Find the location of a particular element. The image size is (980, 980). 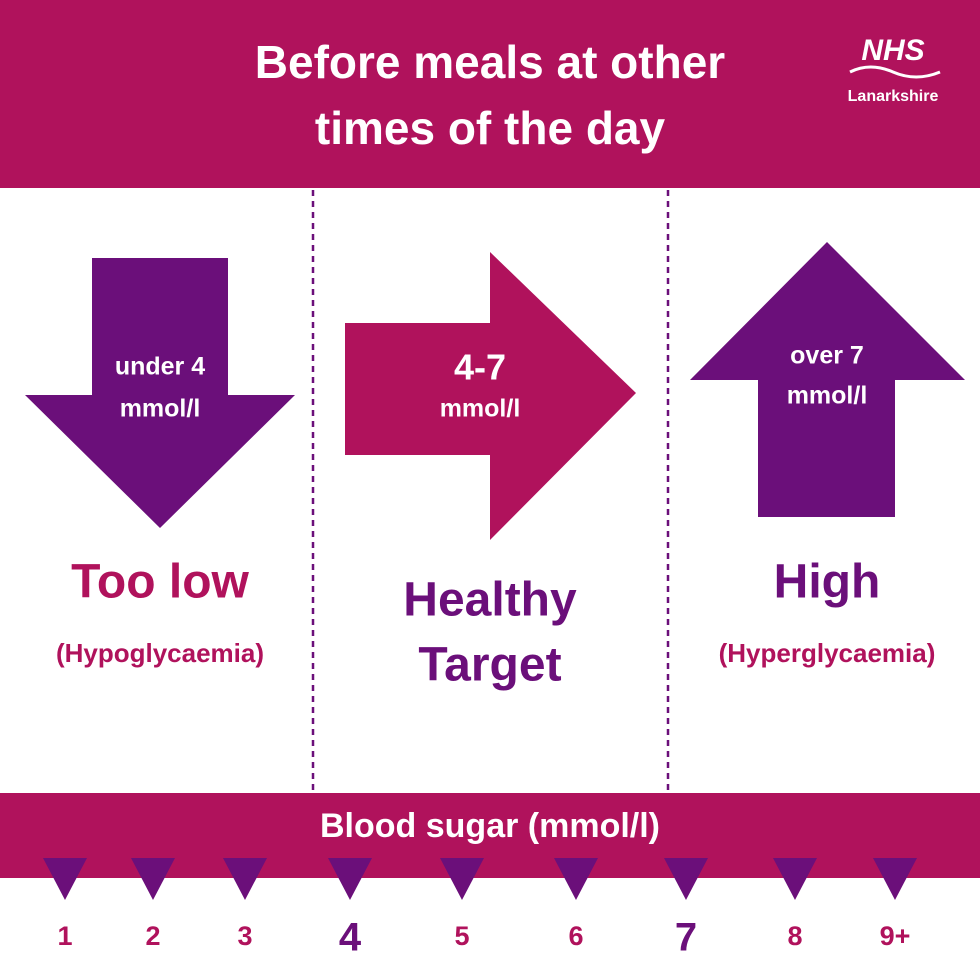

scale-tick-label: 2 is located at coordinates (152, 936).